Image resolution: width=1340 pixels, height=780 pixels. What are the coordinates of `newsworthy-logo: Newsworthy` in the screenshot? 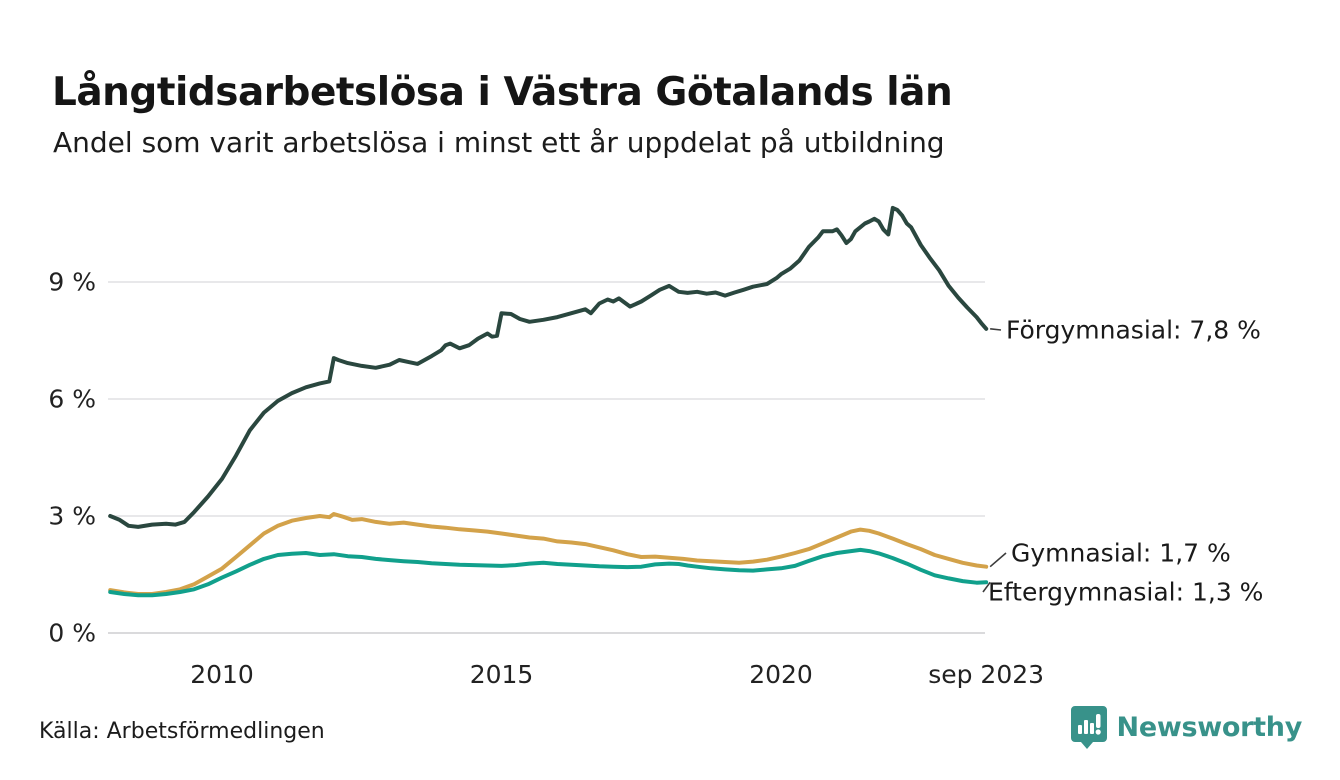 It's located at (1186, 727).